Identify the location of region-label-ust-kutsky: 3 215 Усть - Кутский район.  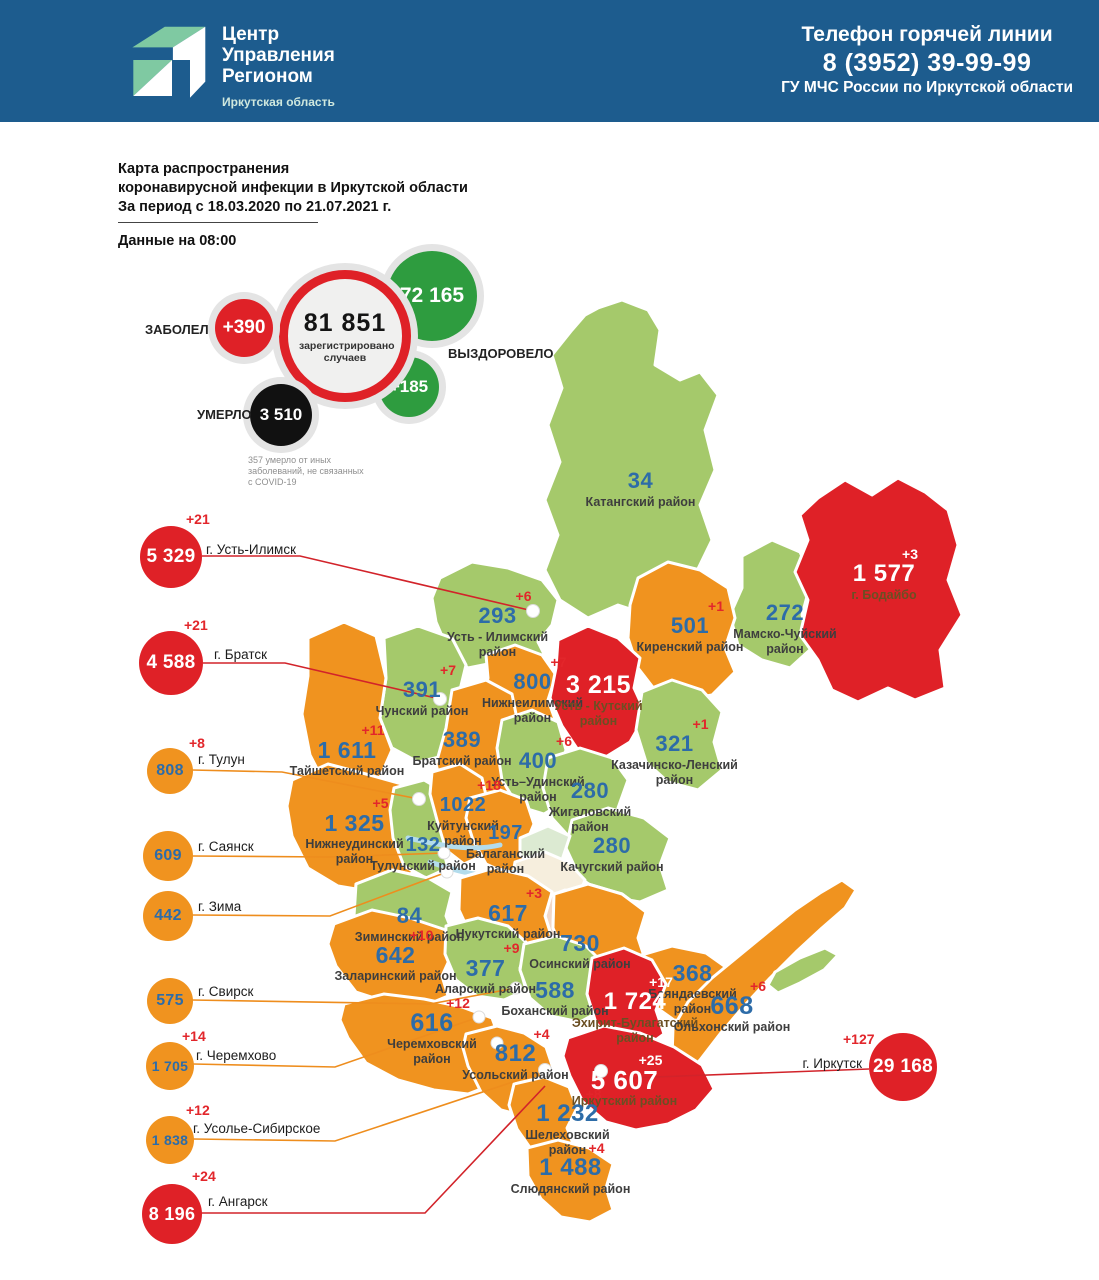
(598, 693).